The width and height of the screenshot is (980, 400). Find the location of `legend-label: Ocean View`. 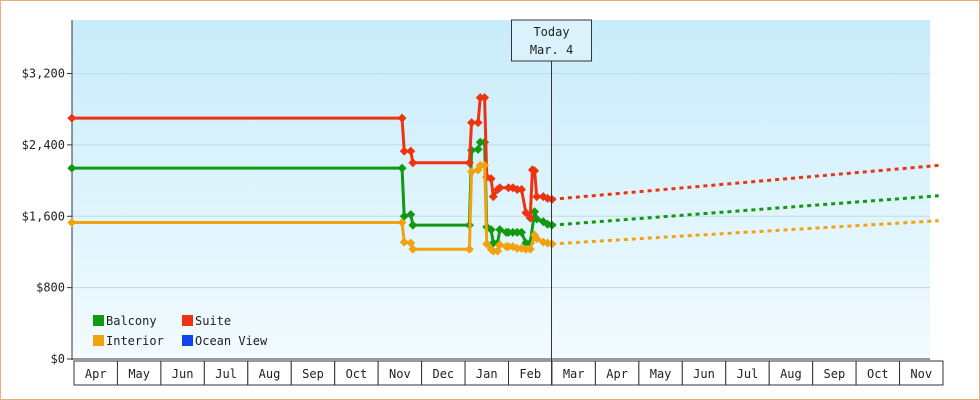

legend-label: Ocean View is located at coordinates (231, 341).